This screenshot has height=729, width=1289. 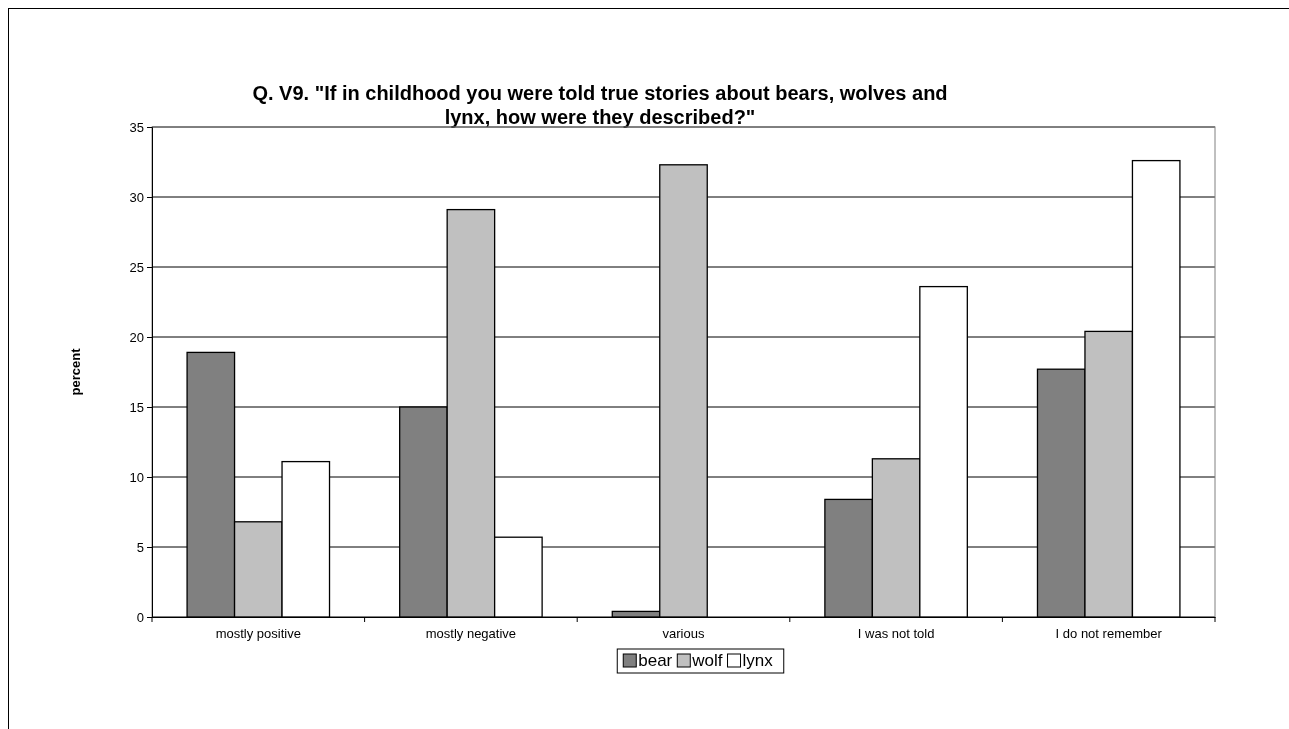 What do you see at coordinates (136, 267) in the screenshot?
I see `y-tick-label: 25` at bounding box center [136, 267].